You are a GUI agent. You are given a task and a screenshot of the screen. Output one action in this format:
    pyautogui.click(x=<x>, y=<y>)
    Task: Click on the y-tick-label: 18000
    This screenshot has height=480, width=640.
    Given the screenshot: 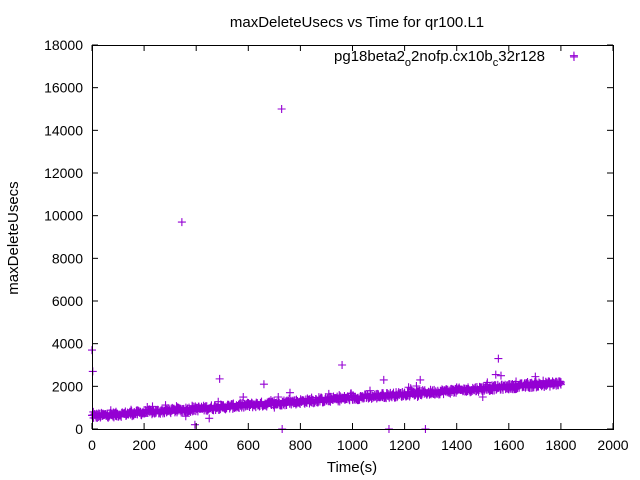 What is the action you would take?
    pyautogui.click(x=63, y=45)
    